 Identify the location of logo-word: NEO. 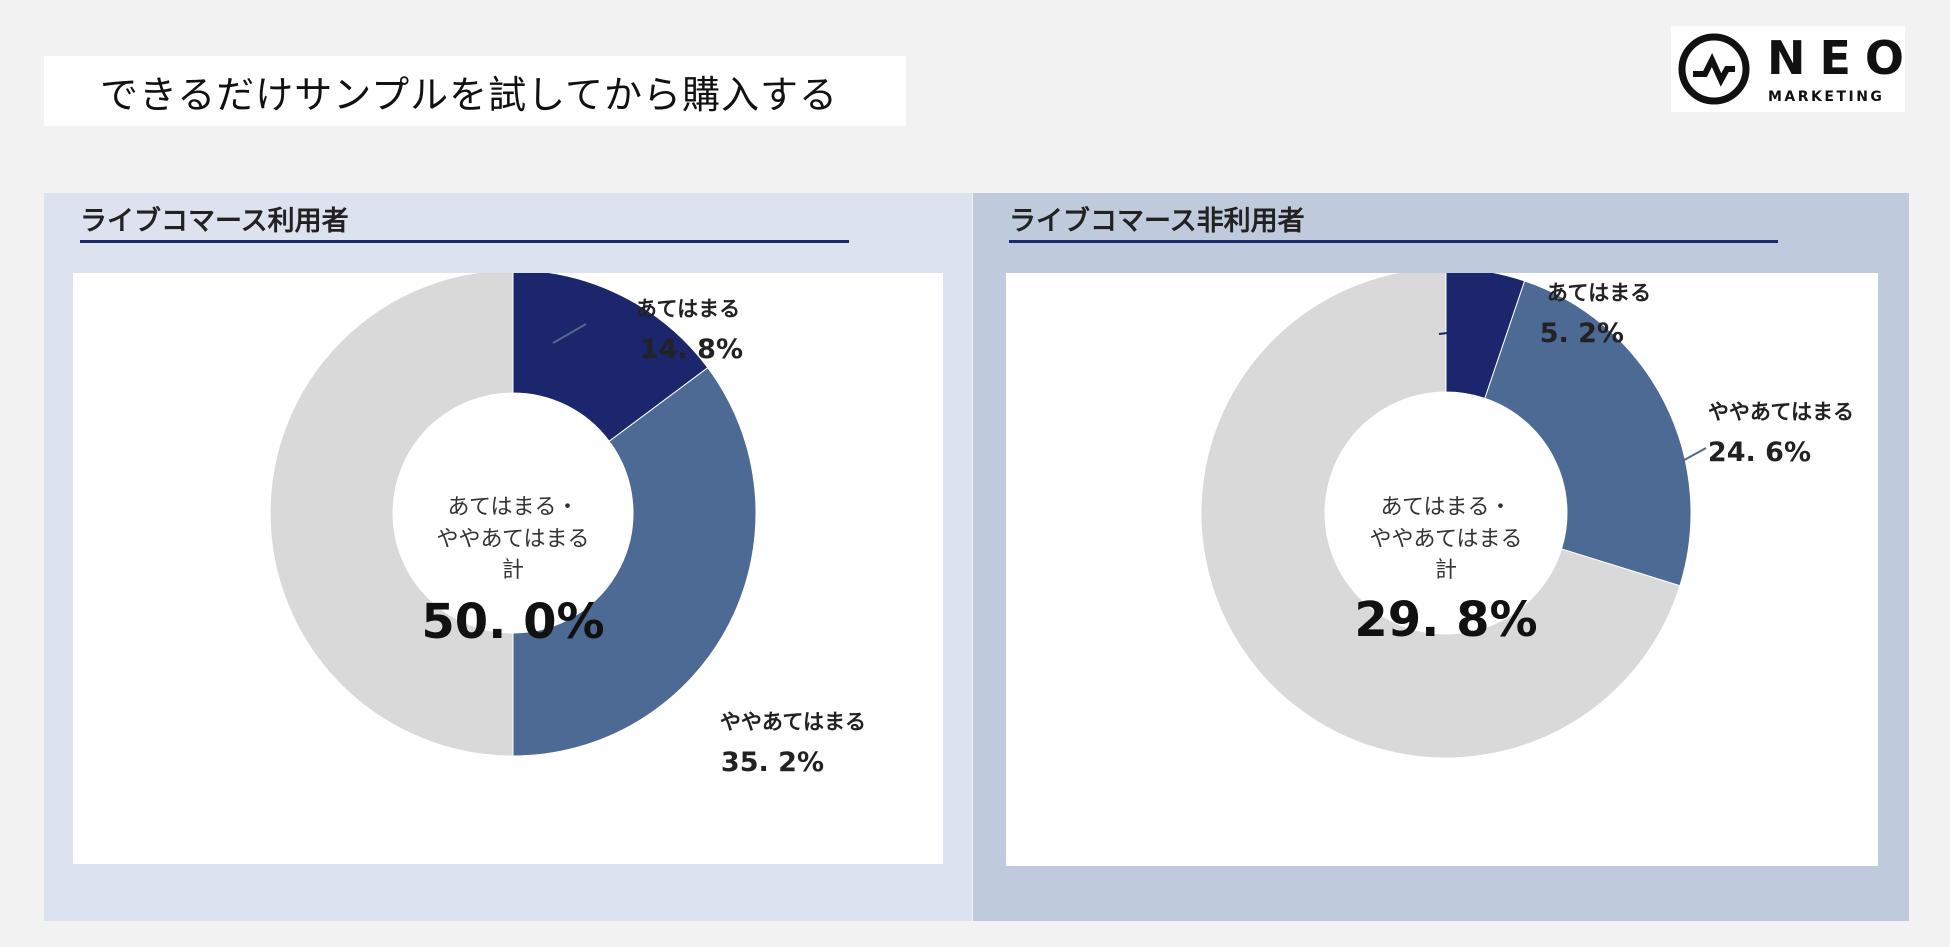
(1836, 58).